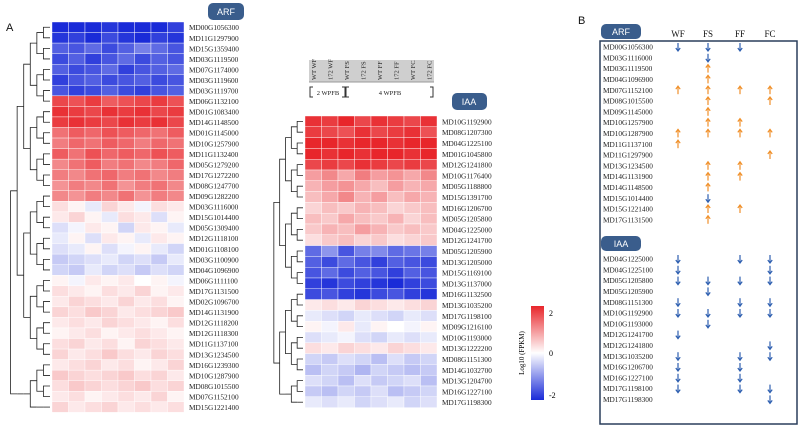  What do you see at coordinates (214, 112) in the screenshot?
I see `gene-label: MD01G1083400` at bounding box center [214, 112].